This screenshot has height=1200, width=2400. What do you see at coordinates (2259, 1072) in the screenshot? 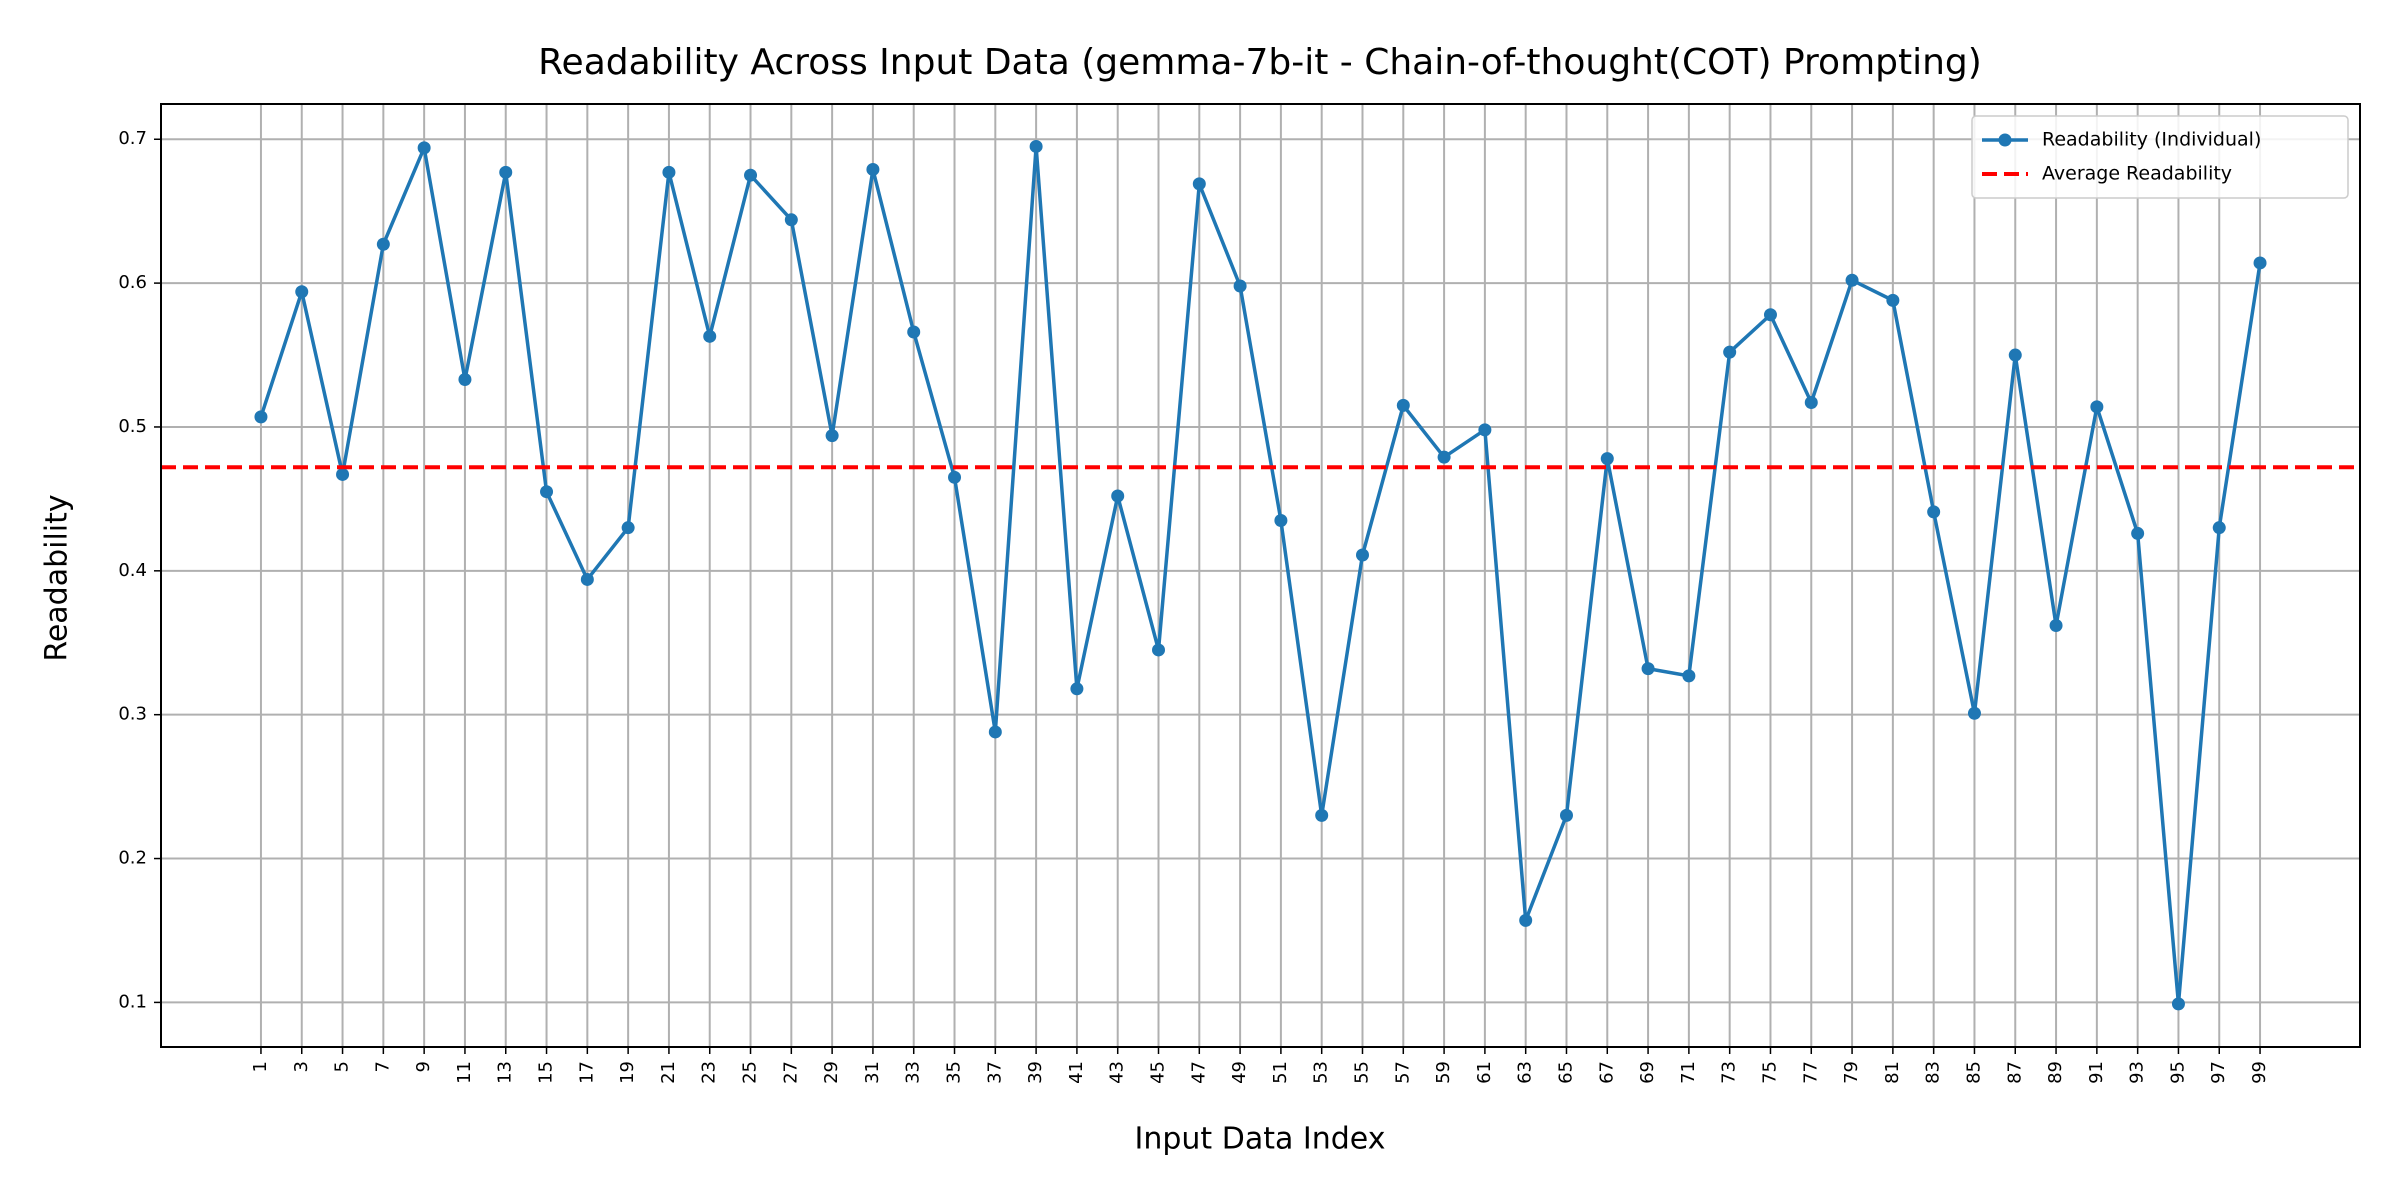
I see `x-tick-label: 99` at bounding box center [2259, 1072].